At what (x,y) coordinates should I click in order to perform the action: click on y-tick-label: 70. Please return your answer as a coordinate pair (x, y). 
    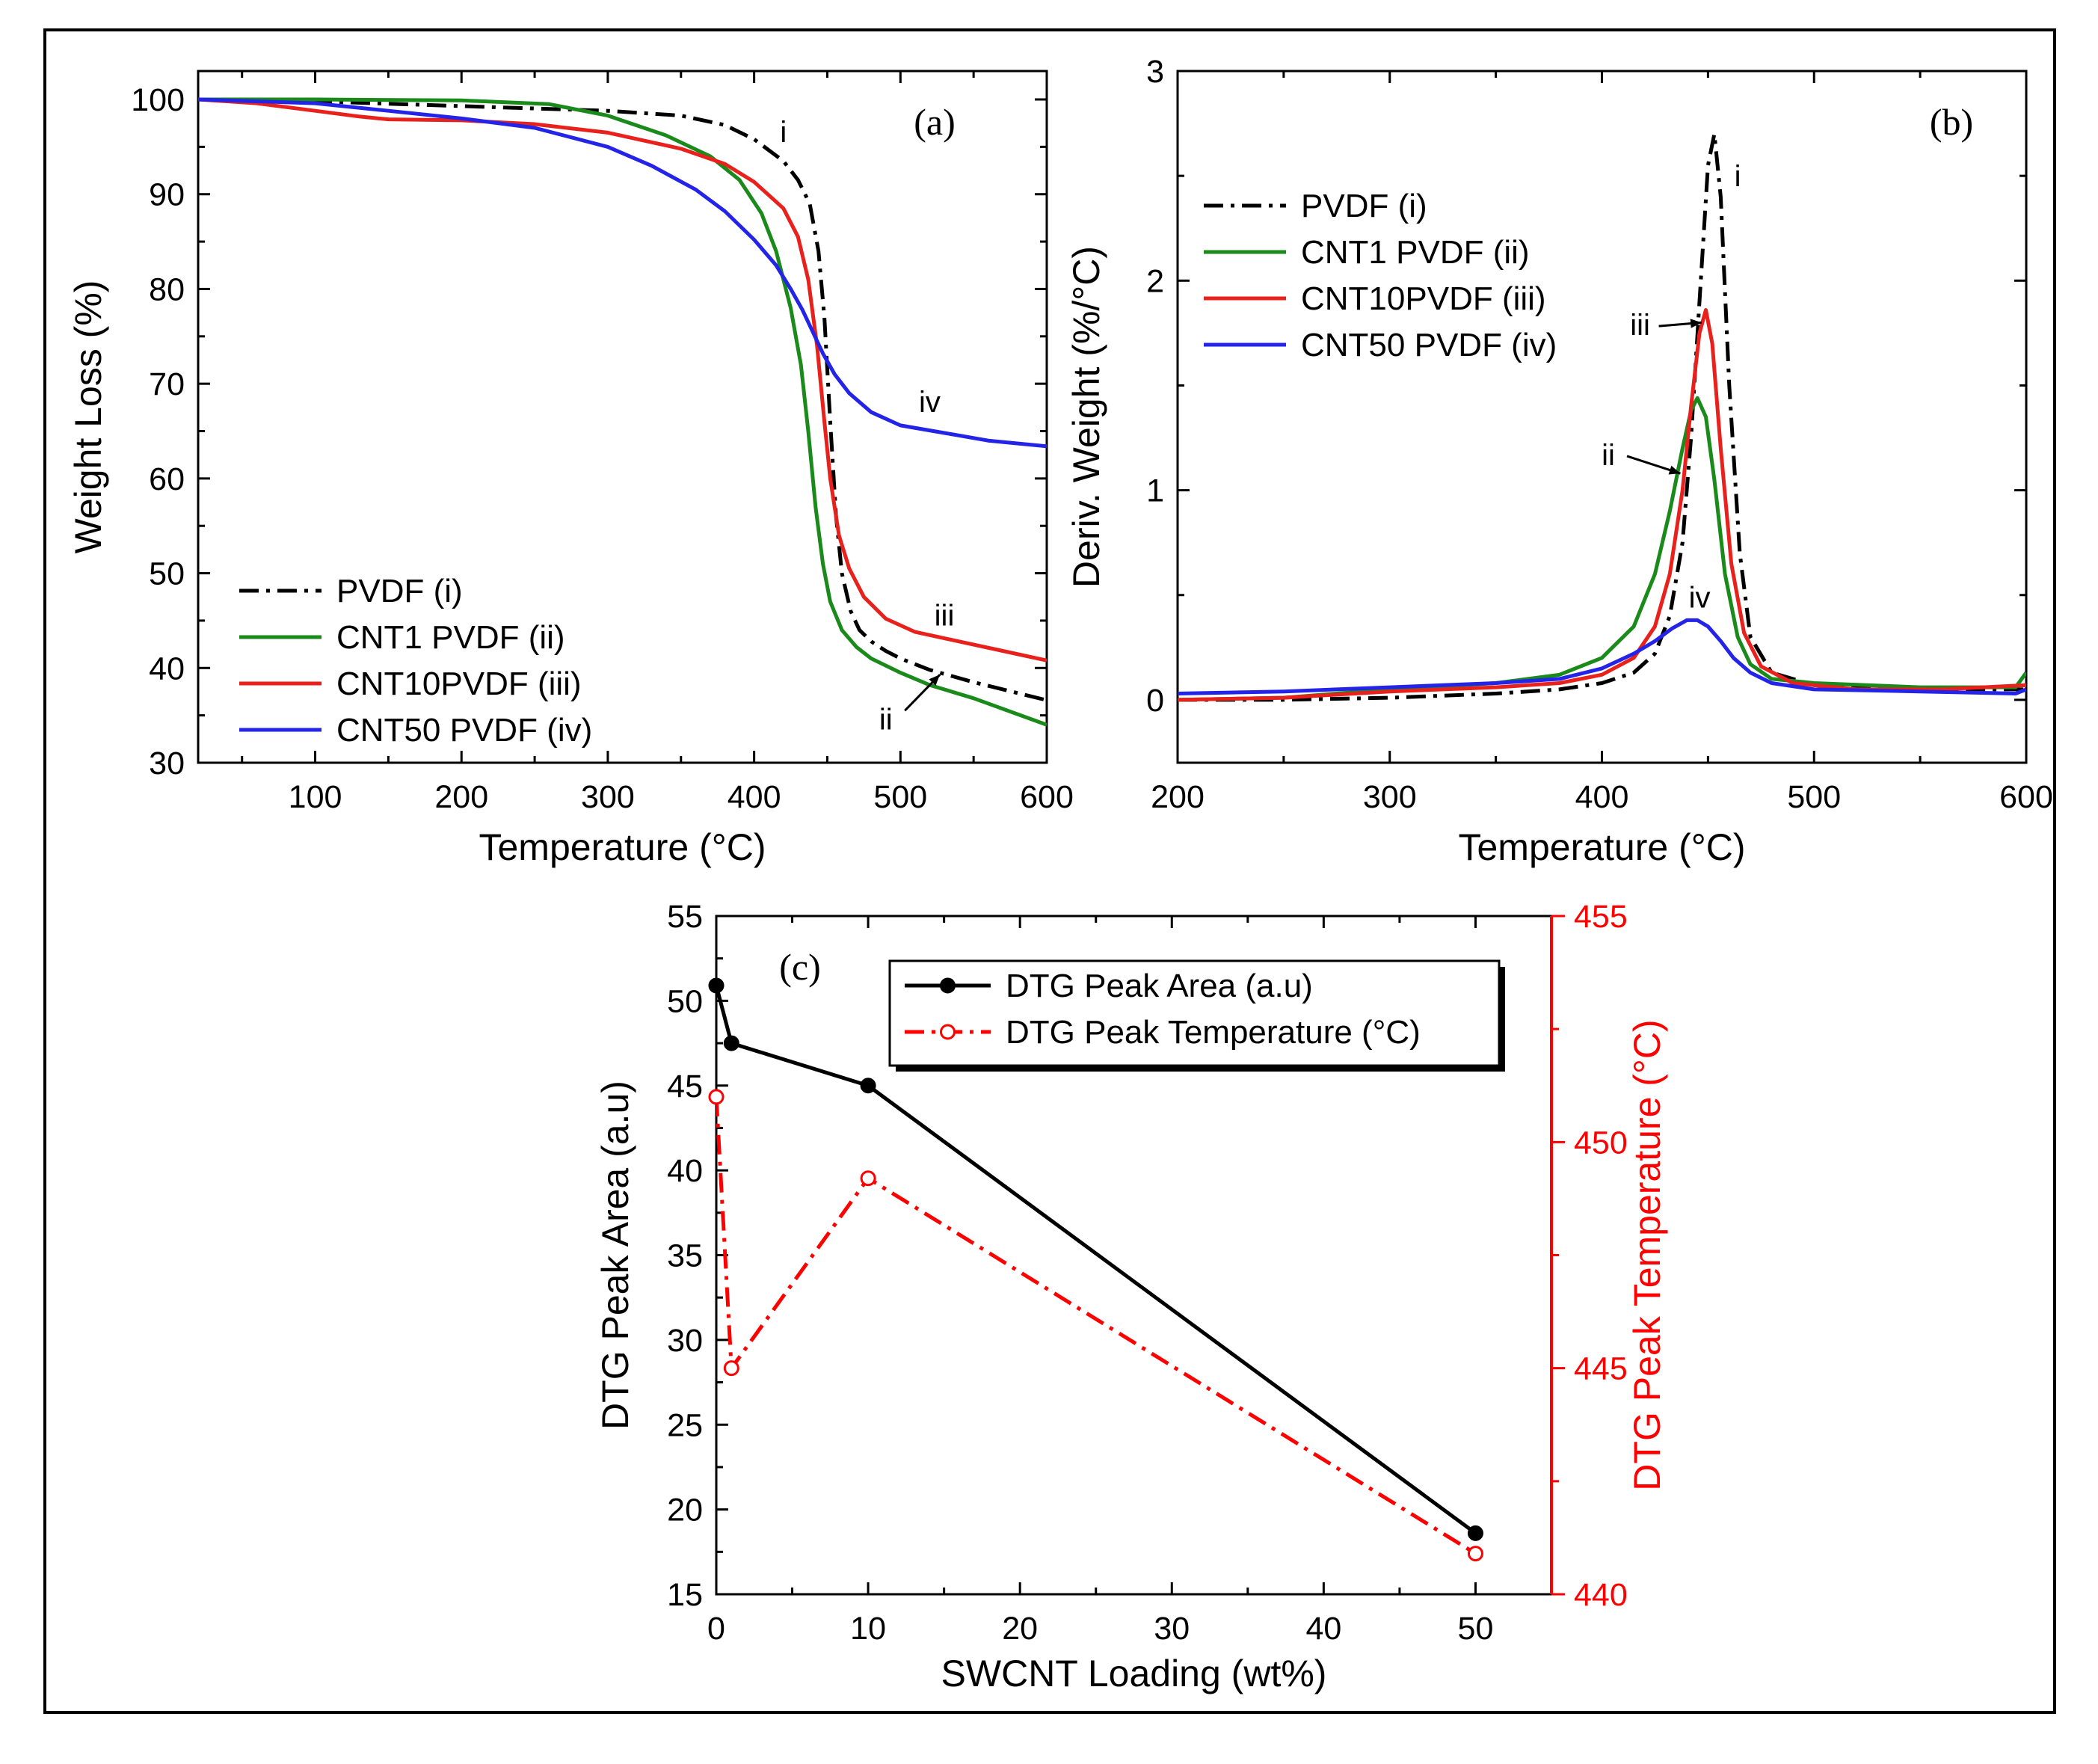
    Looking at the image, I should click on (167, 384).